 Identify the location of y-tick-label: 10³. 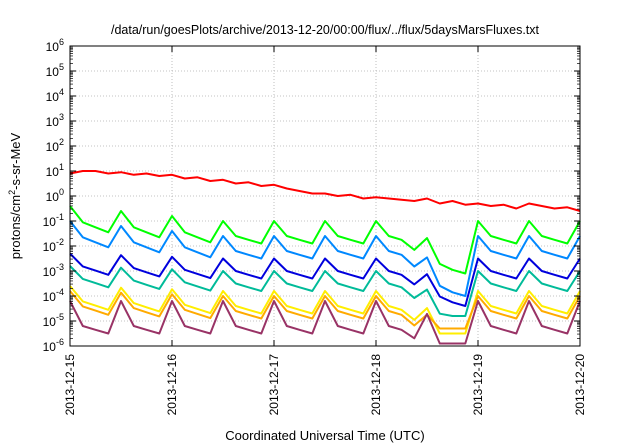
(55, 120).